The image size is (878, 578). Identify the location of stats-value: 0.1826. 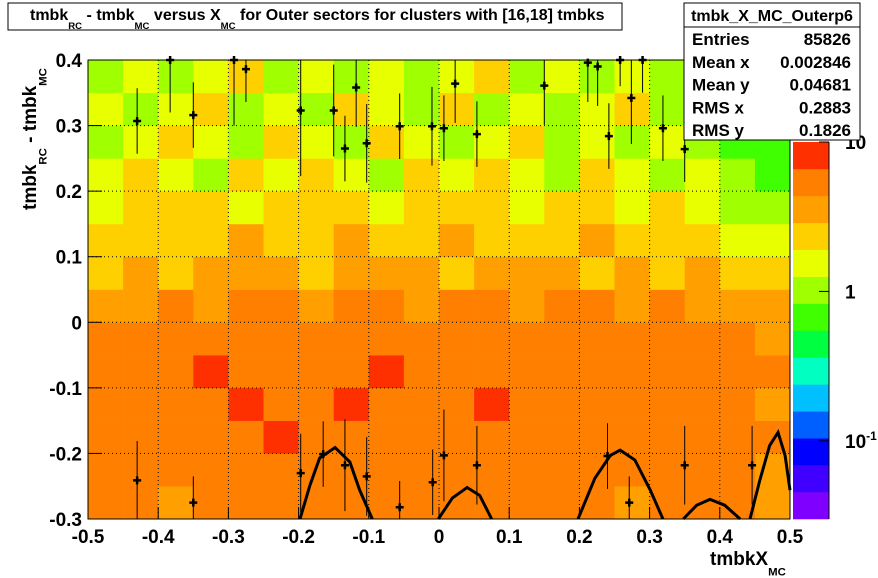
(825, 130).